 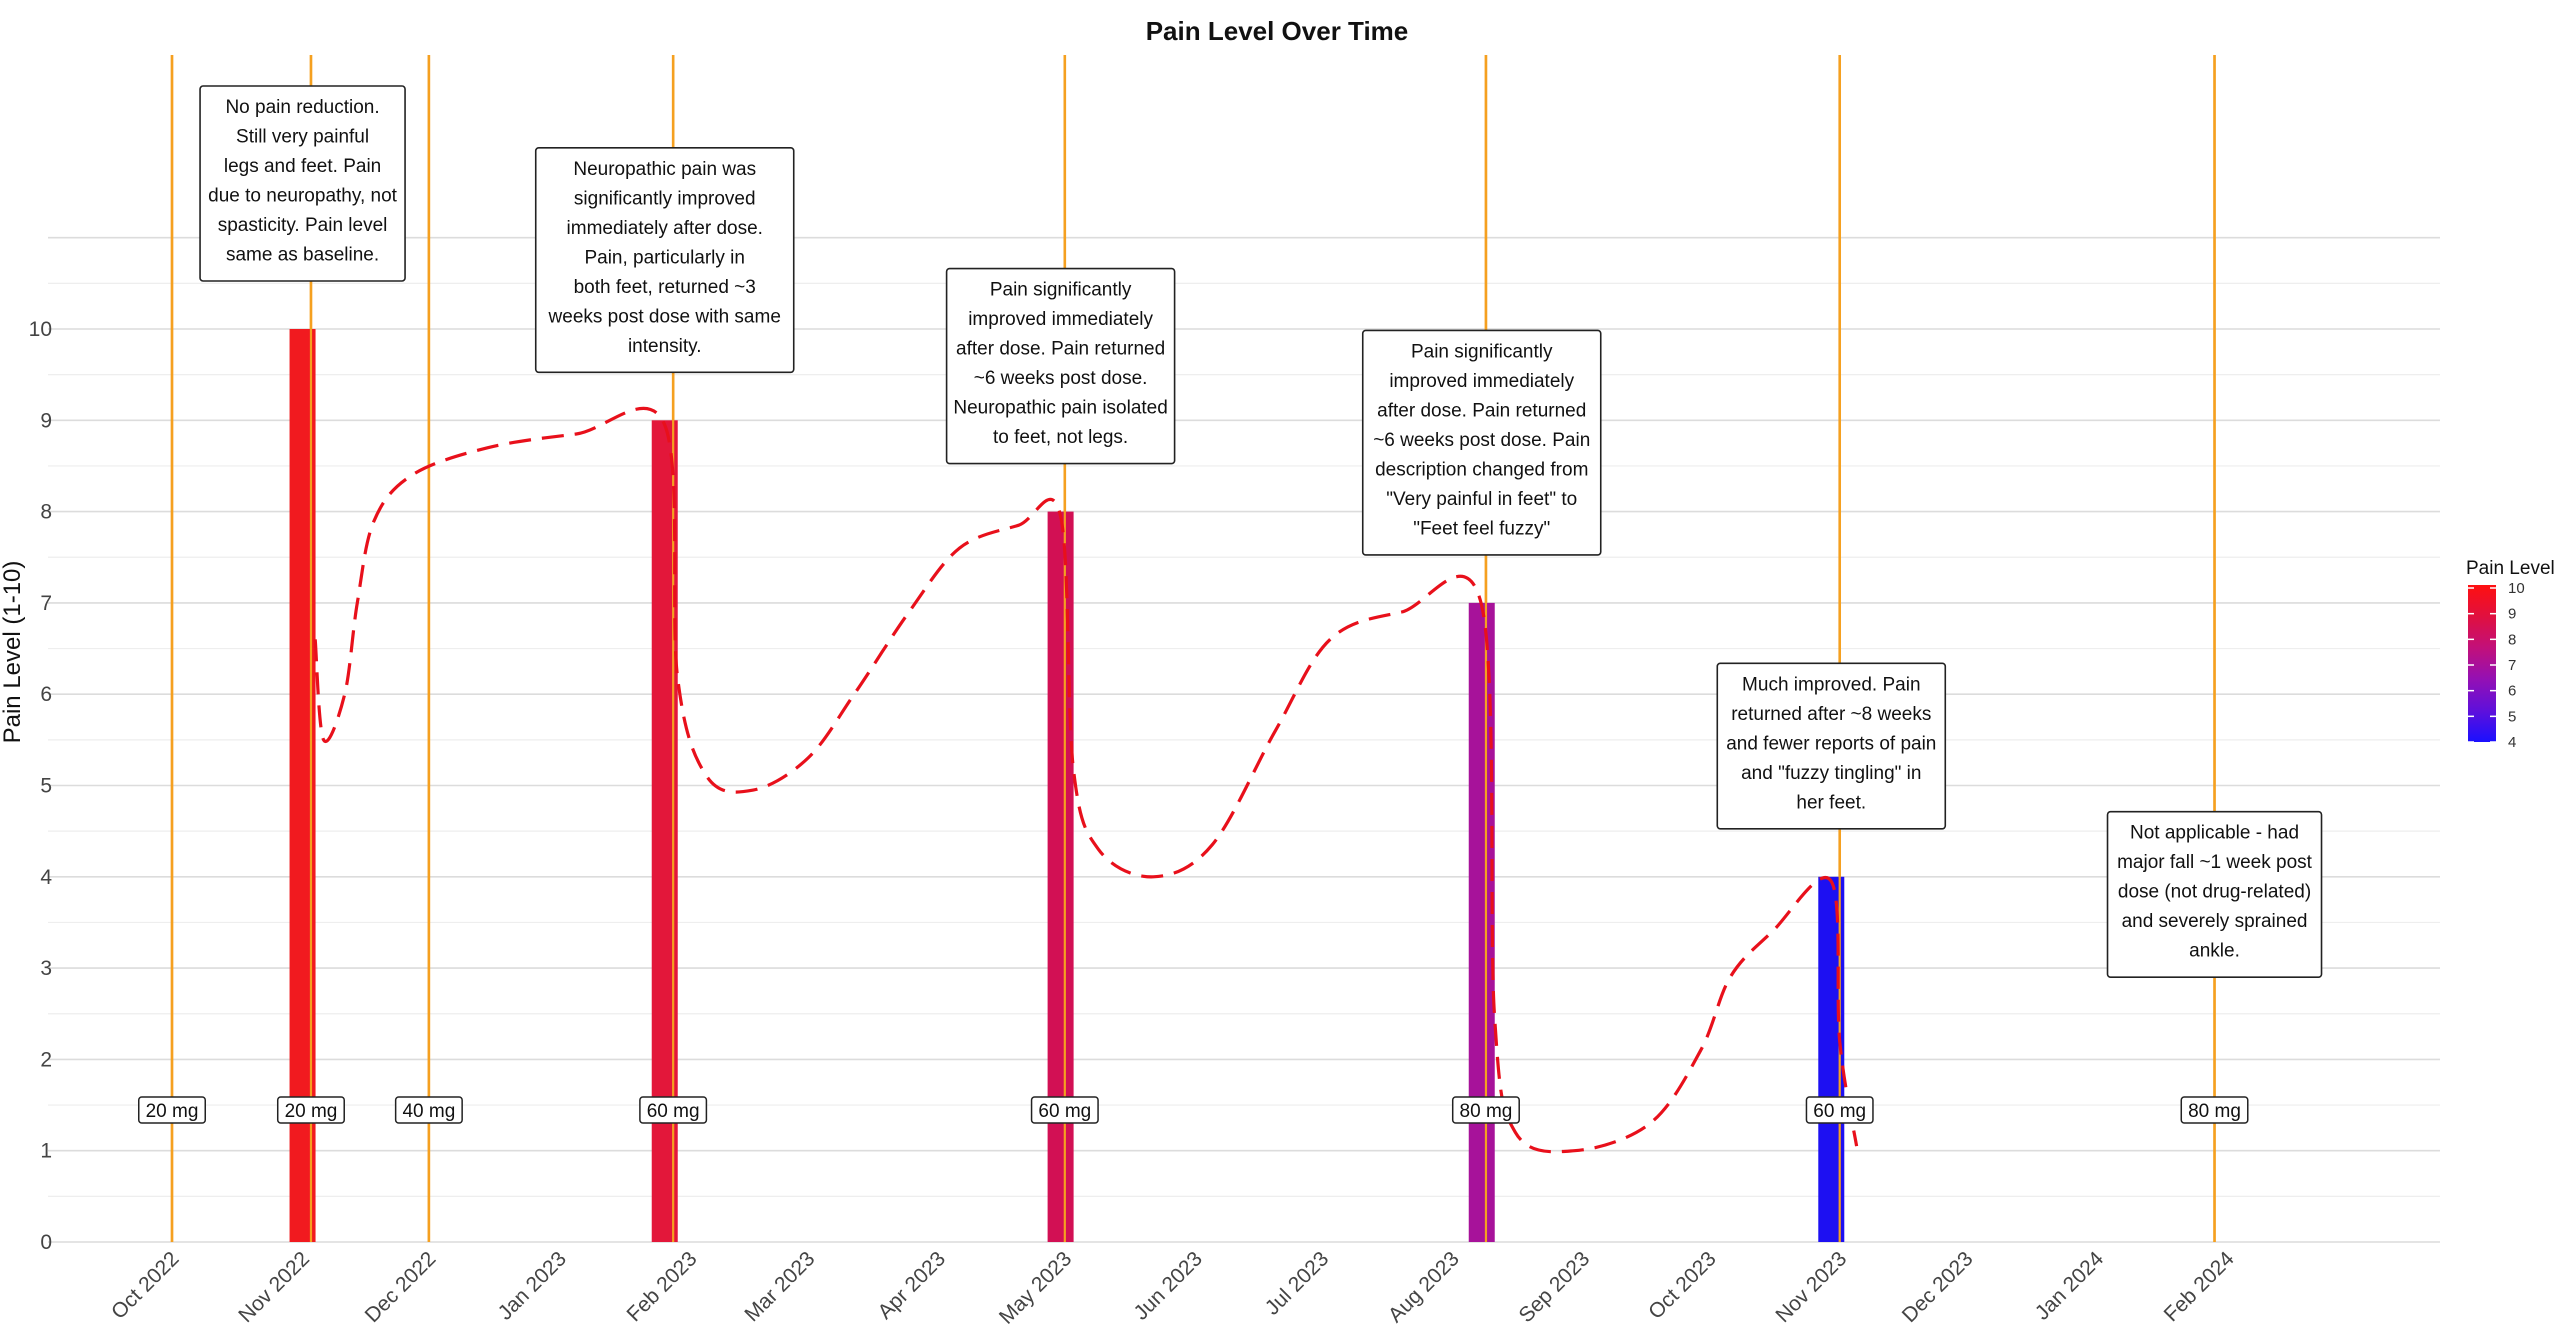 What do you see at coordinates (46, 420) in the screenshot?
I see `y-tick-label: 9` at bounding box center [46, 420].